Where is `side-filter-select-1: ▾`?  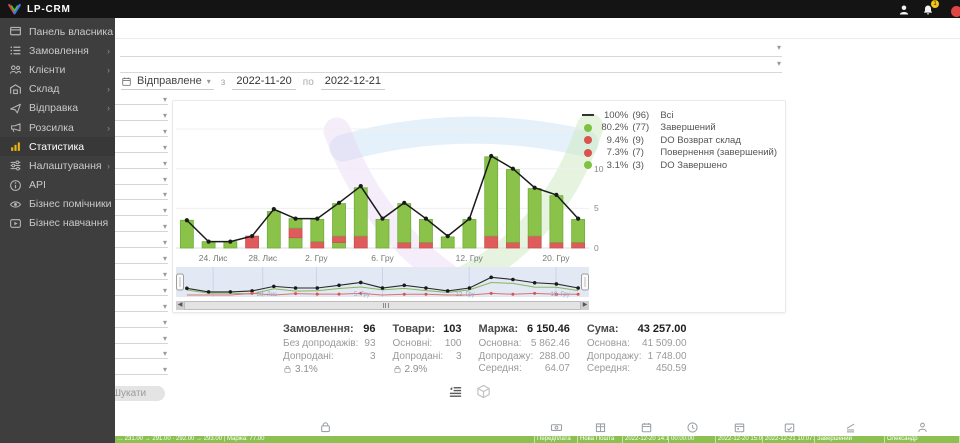
side-filter-select-1: ▾ is located at coordinates (141, 114).